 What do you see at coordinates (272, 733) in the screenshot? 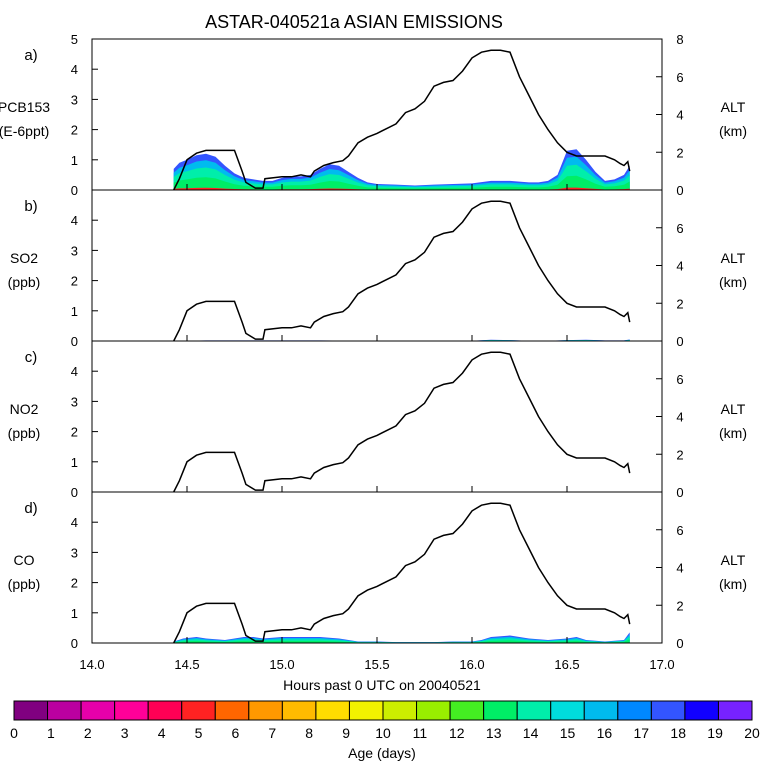
I see `colorbar-tick-label: 7` at bounding box center [272, 733].